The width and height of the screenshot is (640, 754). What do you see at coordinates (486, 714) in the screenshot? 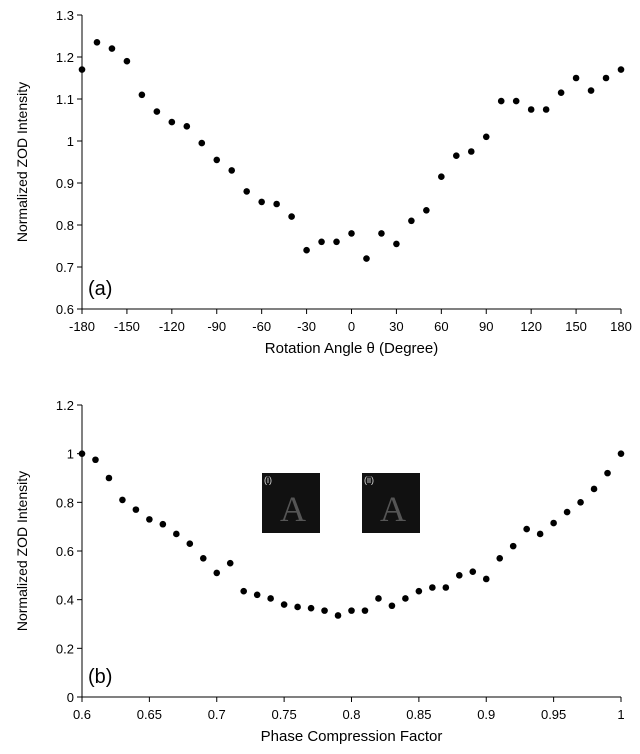
I see `x-tick-label: 0.9` at bounding box center [486, 714].